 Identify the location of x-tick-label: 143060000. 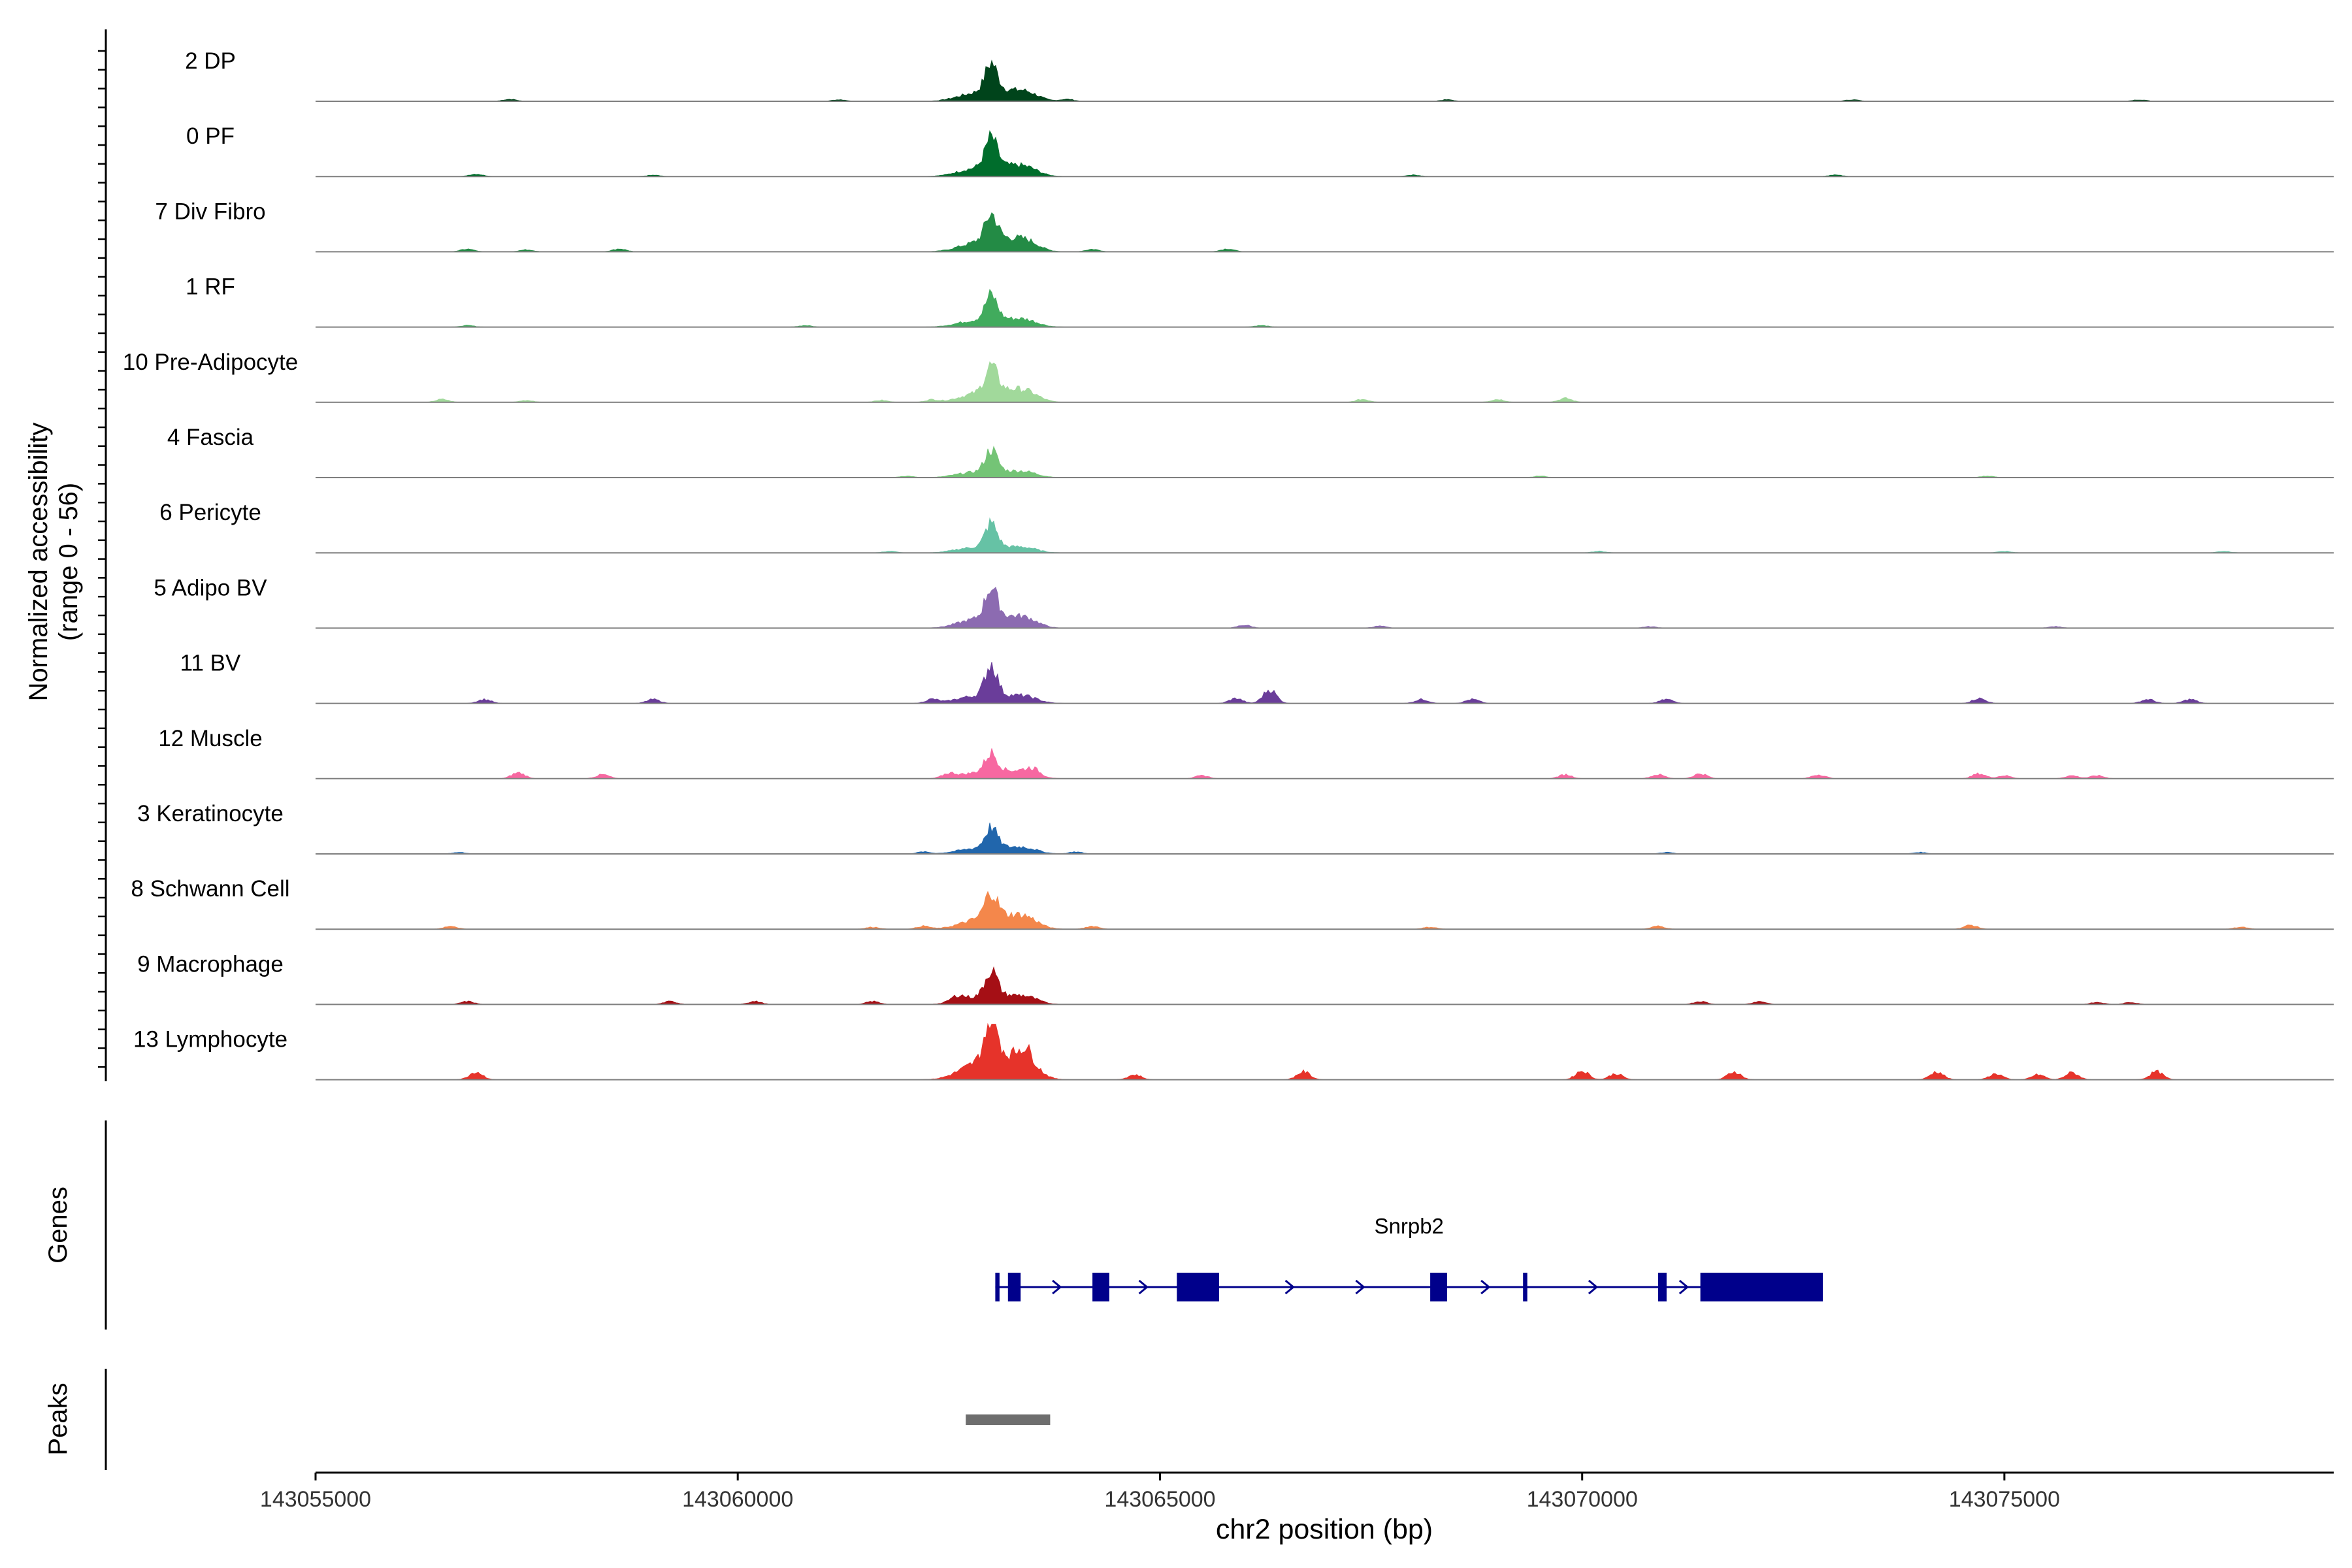
(737, 1499).